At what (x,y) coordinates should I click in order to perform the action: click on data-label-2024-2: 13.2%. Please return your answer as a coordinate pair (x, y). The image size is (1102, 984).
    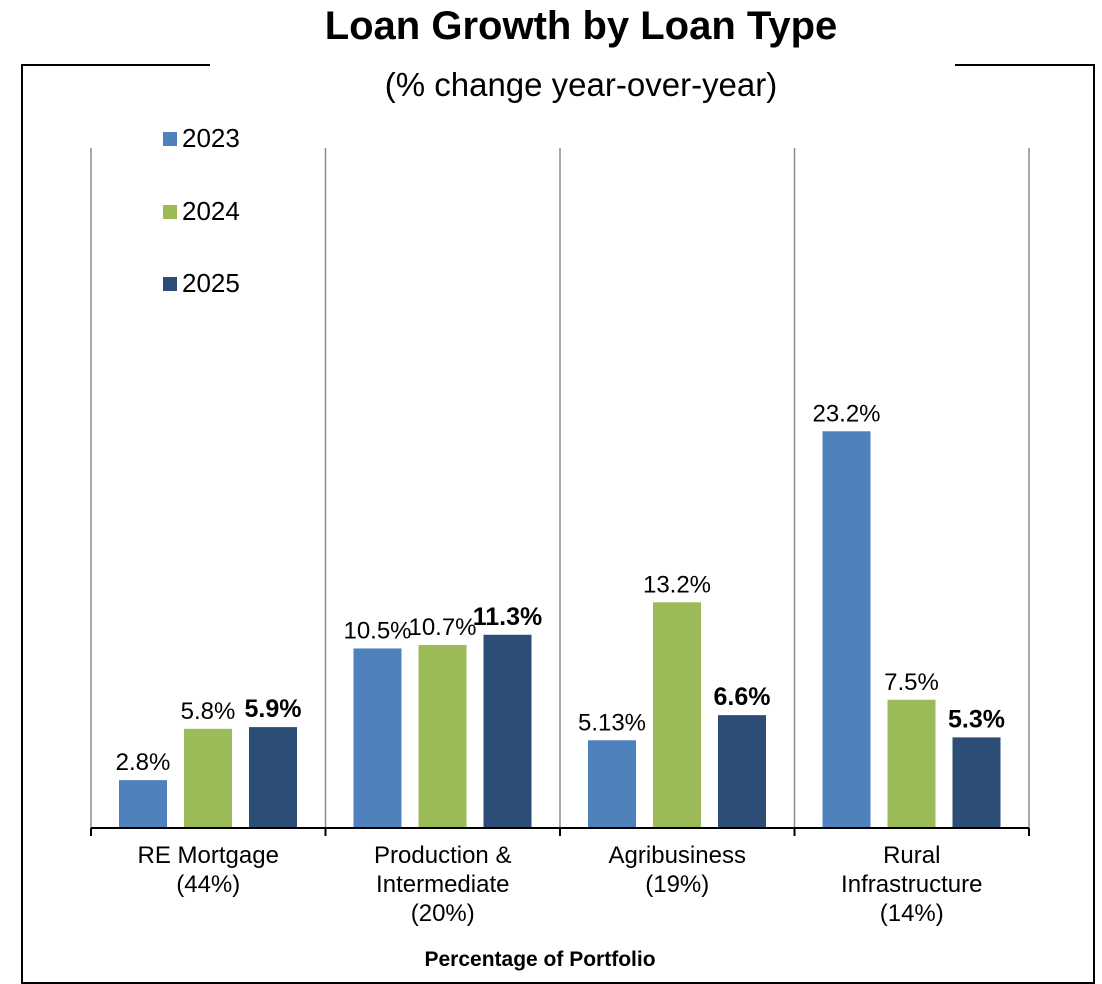
    Looking at the image, I should click on (677, 584).